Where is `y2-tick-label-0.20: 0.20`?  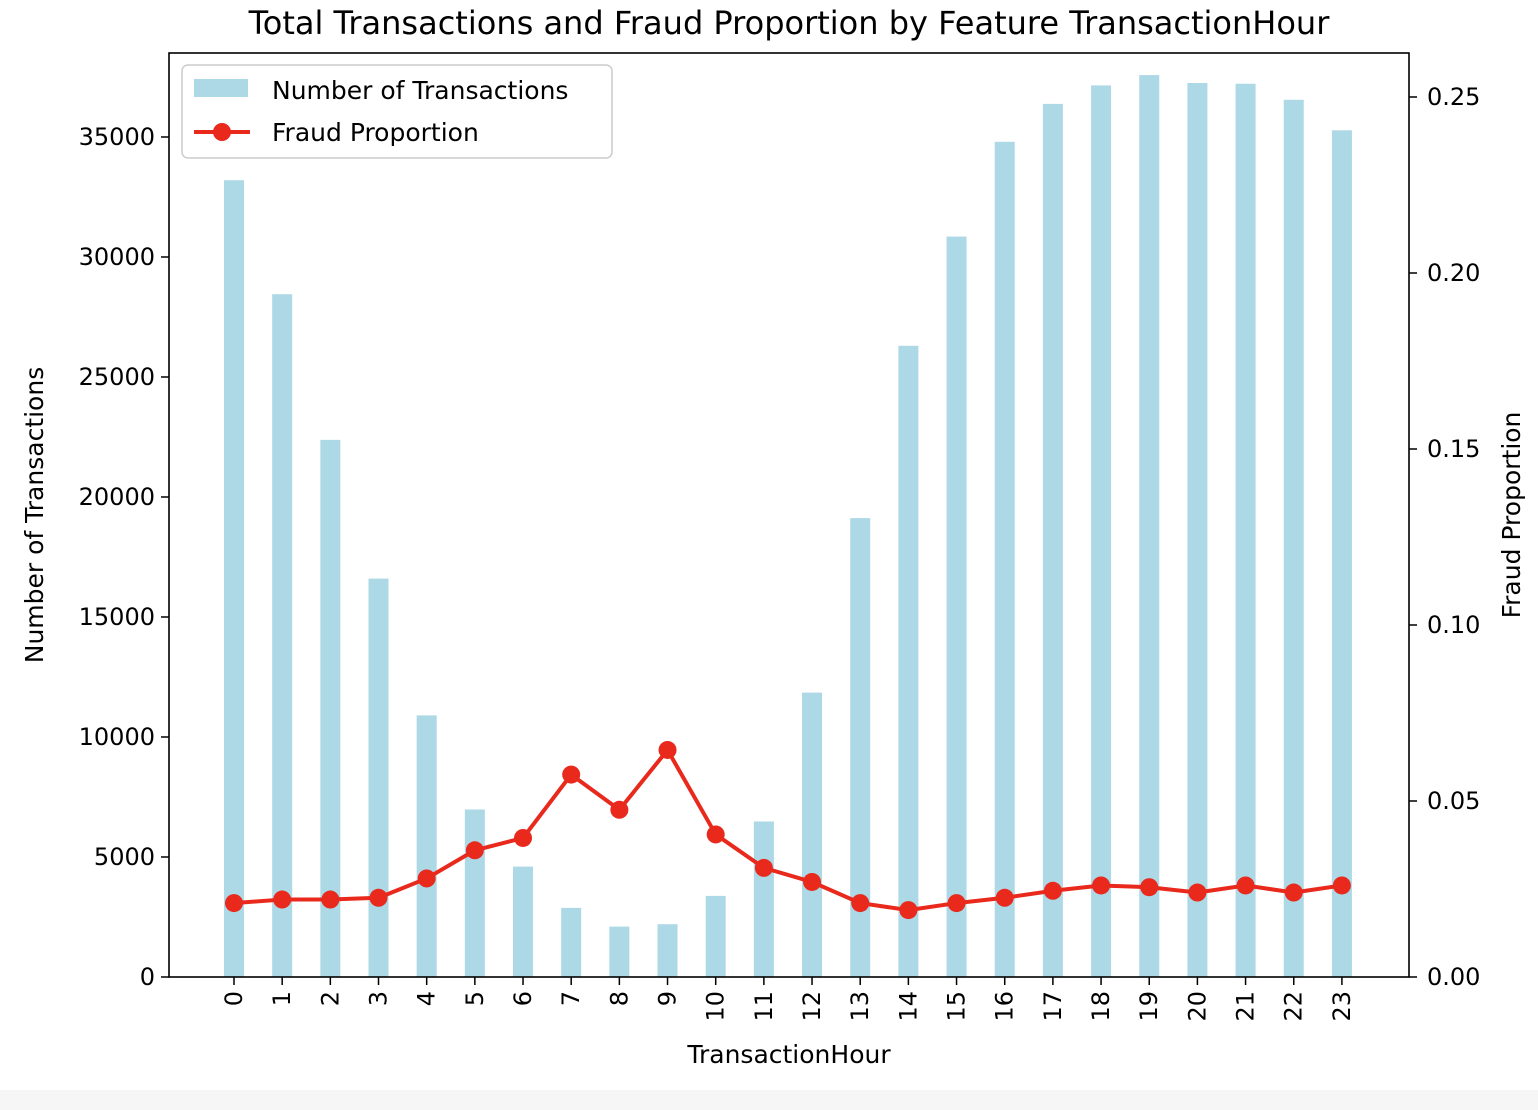
y2-tick-label-0.20: 0.20 is located at coordinates (1453, 273).